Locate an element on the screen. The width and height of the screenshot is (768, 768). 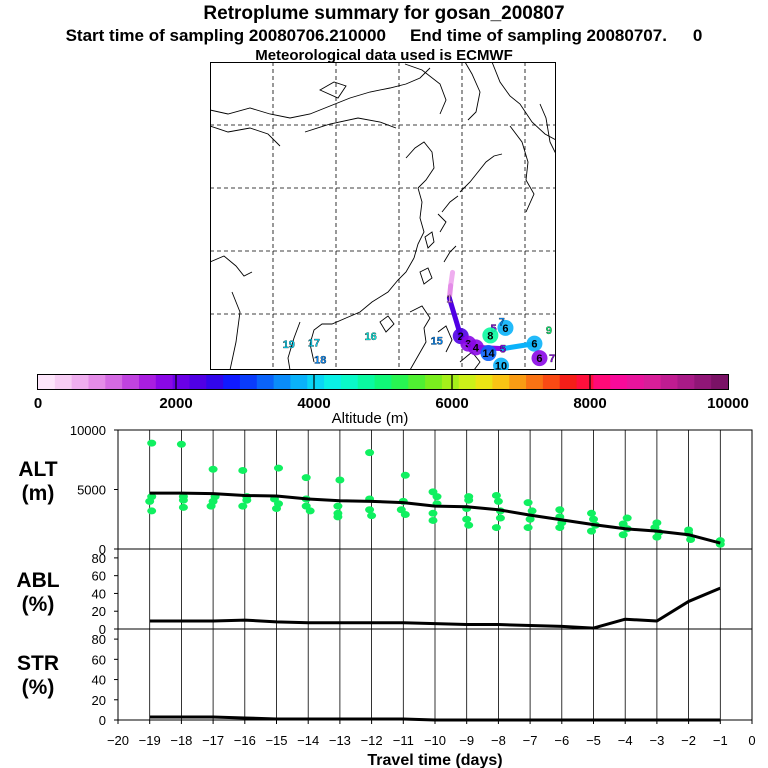
str-ytick-label: 40 is located at coordinates (99, 680).